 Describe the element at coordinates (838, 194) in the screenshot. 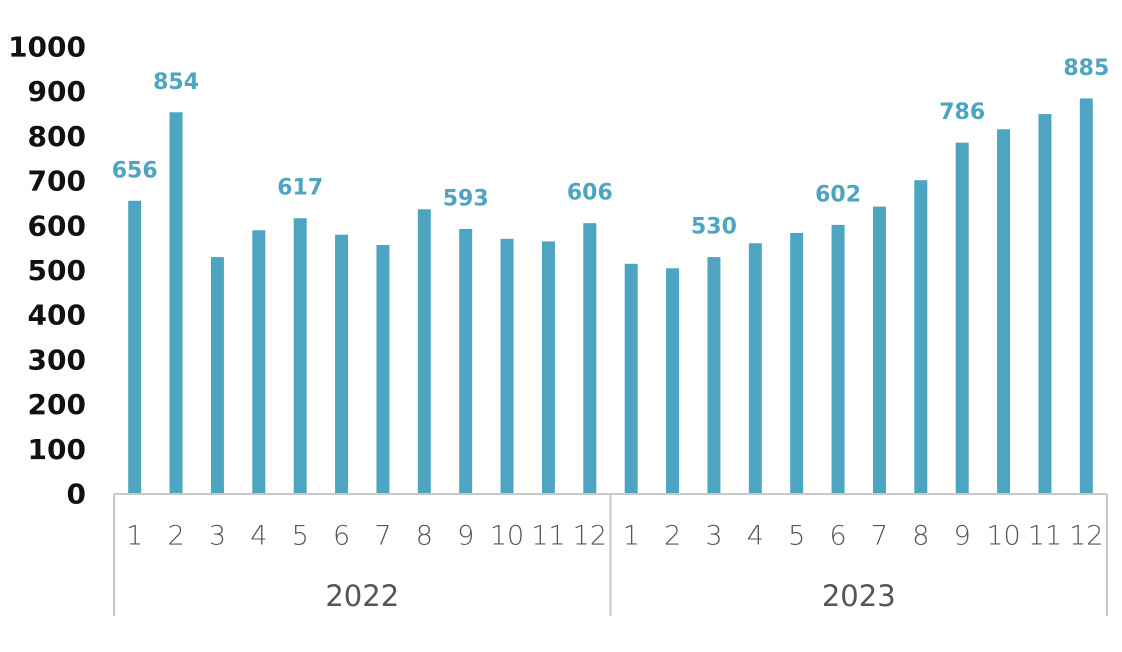

I see `data-label: 602` at that location.